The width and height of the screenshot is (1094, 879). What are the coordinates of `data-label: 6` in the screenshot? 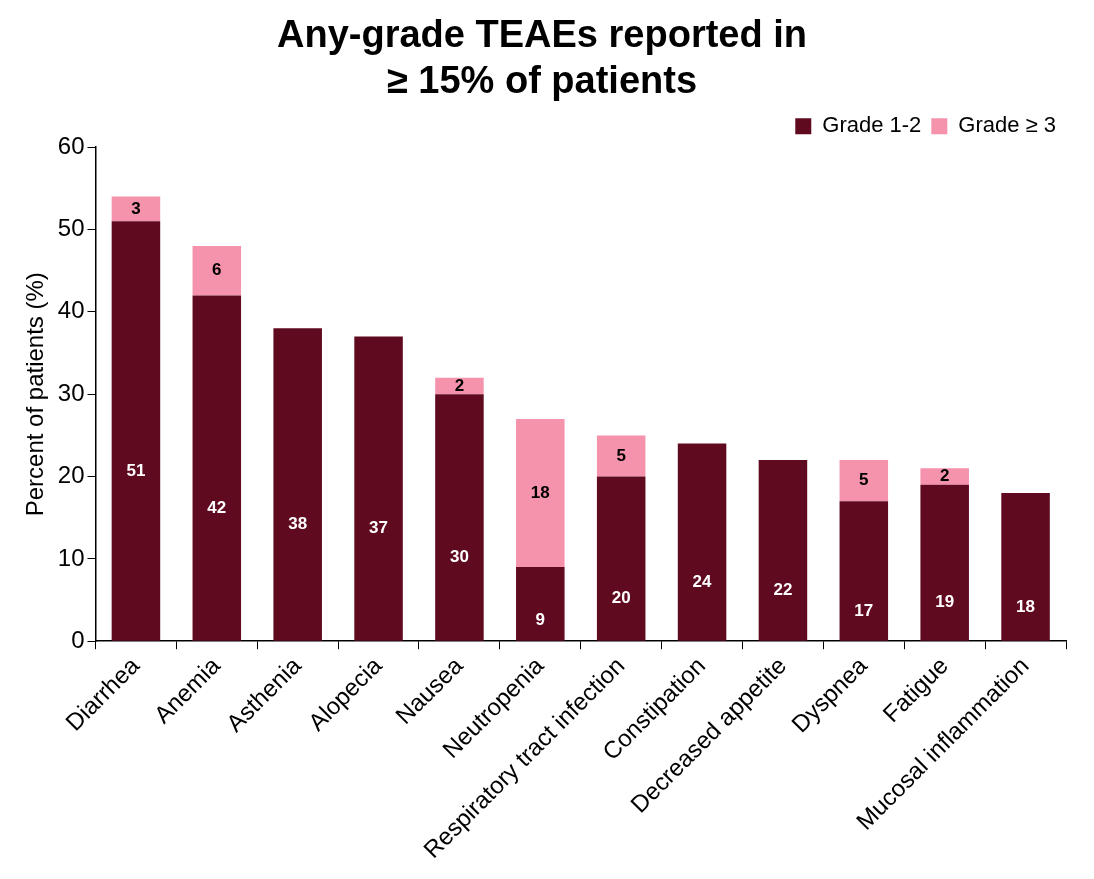 It's located at (217, 270).